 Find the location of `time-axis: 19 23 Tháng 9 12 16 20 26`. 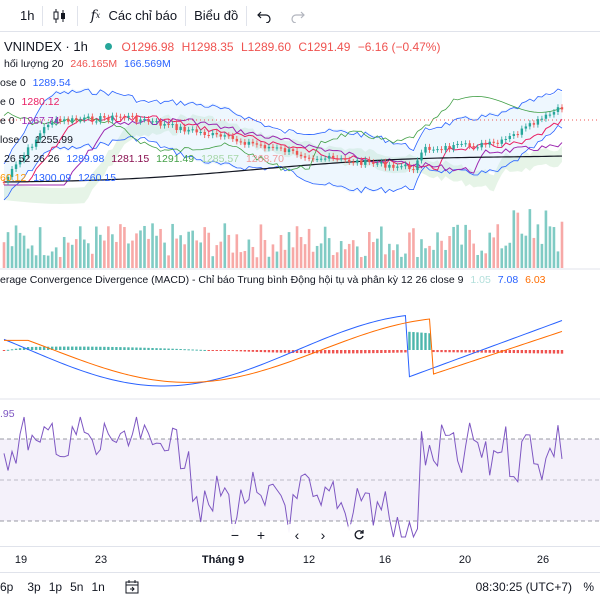

time-axis: 19 23 Tháng 9 12 16 20 26 is located at coordinates (300, 559).